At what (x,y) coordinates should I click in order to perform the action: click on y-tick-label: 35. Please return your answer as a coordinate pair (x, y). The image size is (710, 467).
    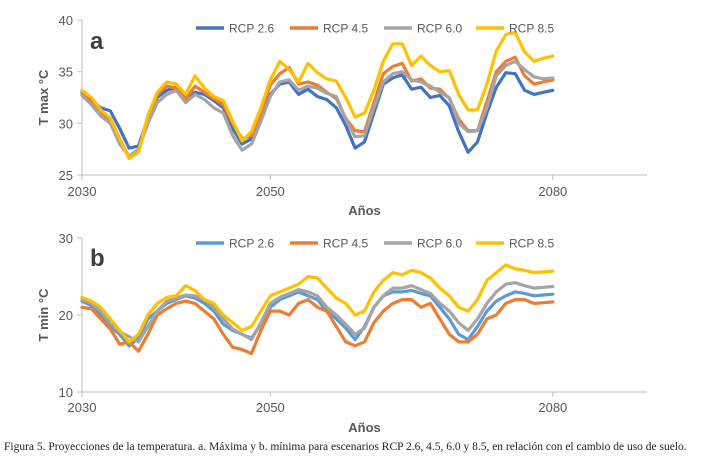
    Looking at the image, I should click on (66, 72).